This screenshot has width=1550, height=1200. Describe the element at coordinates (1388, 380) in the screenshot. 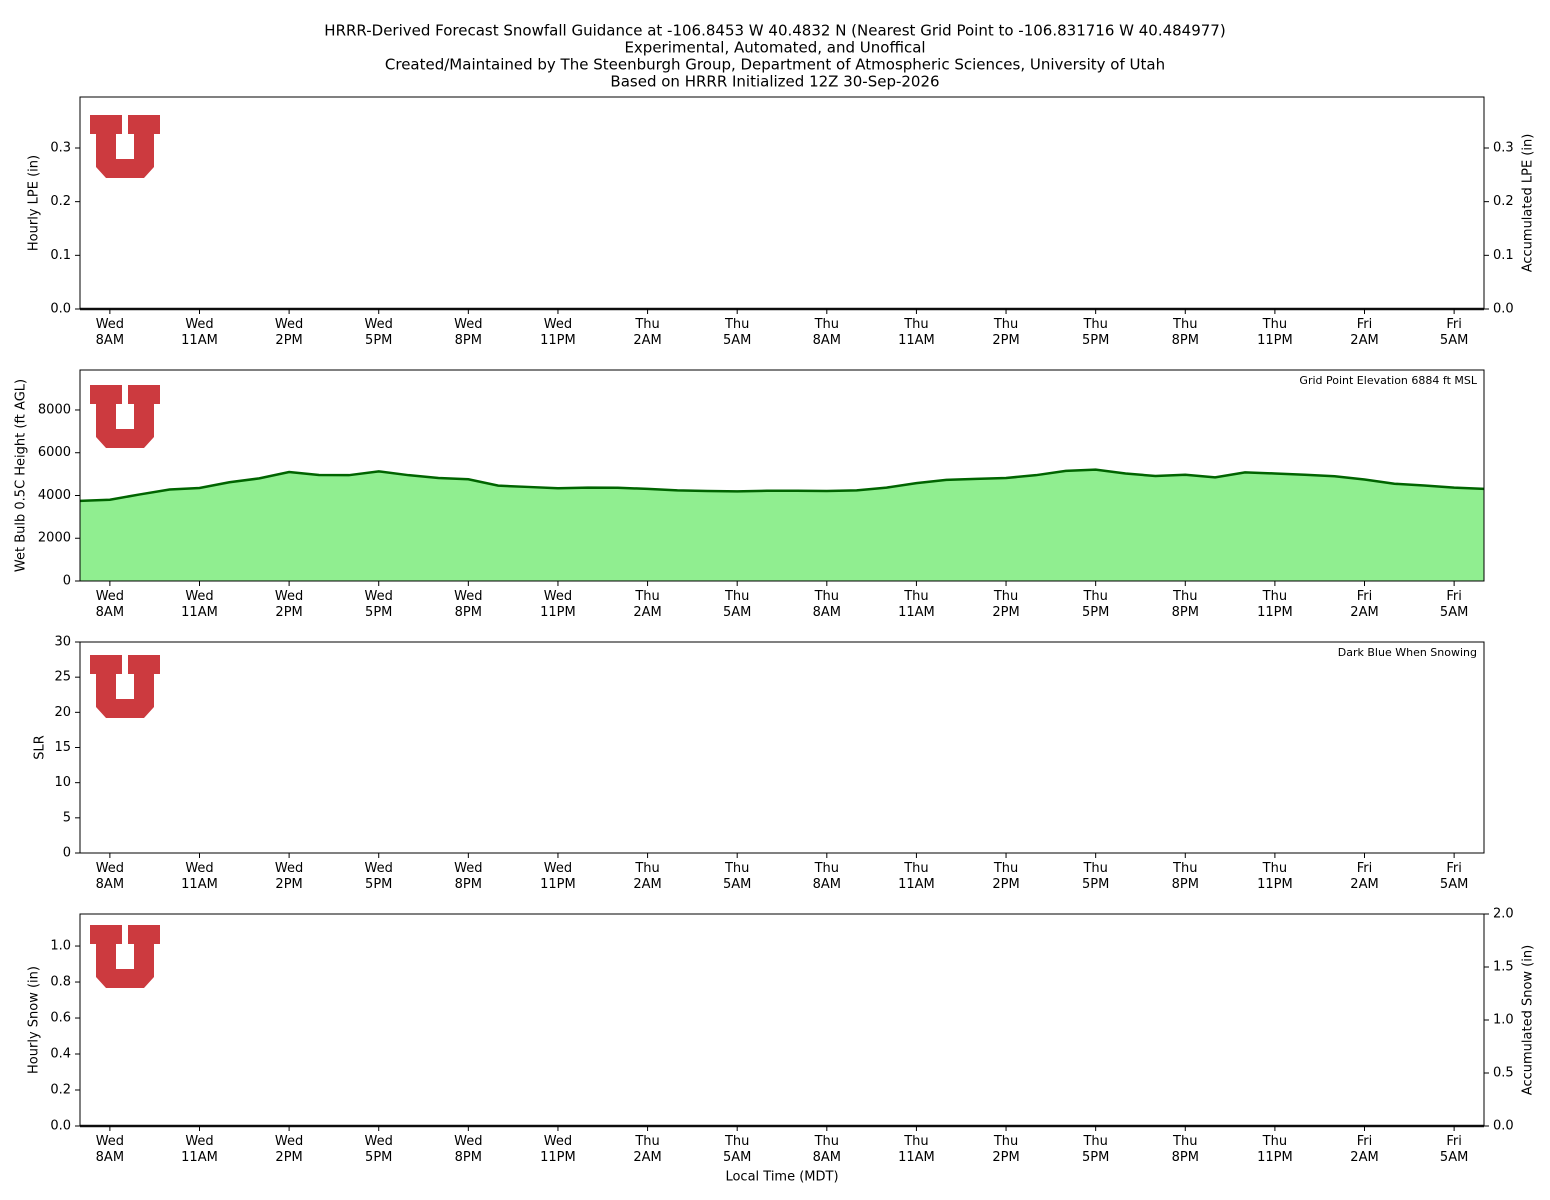

I see `annotation: Grid Point Elevation 6884 ft MSL` at that location.